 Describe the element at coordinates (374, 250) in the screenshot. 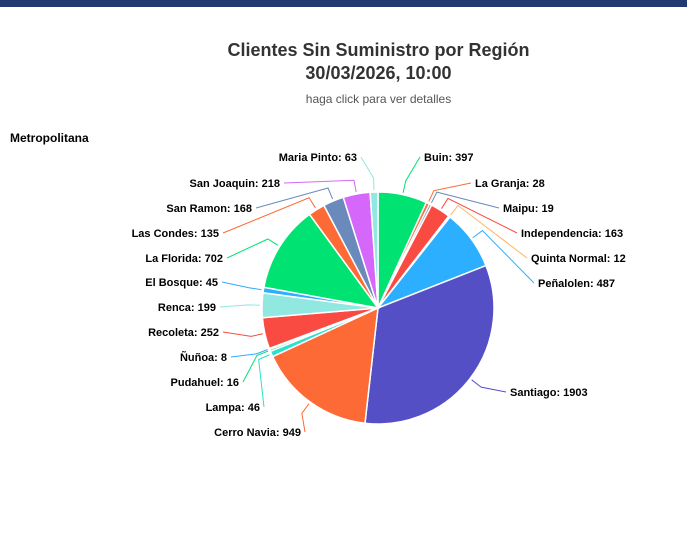

I see `pie-slice-maria-pinto` at that location.